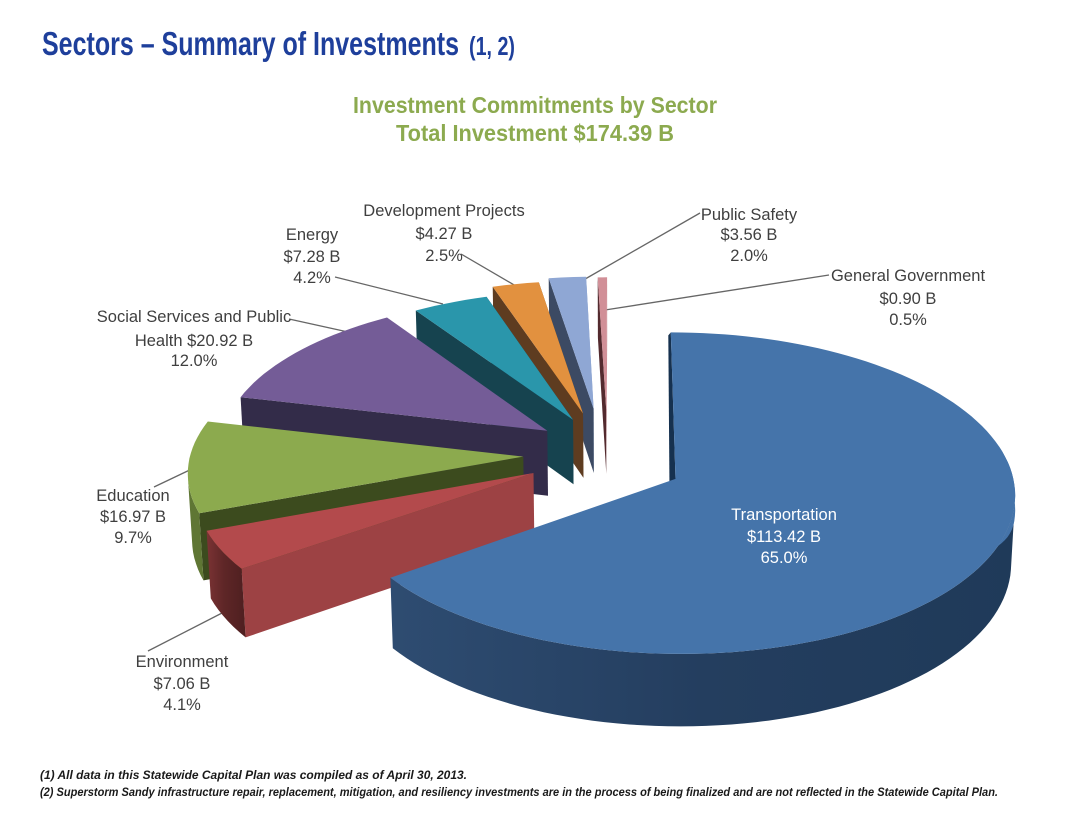  Describe the element at coordinates (535, 105) in the screenshot. I see `svg-text:Investment Commitments by Sect: Investment Commitments by Sector` at that location.